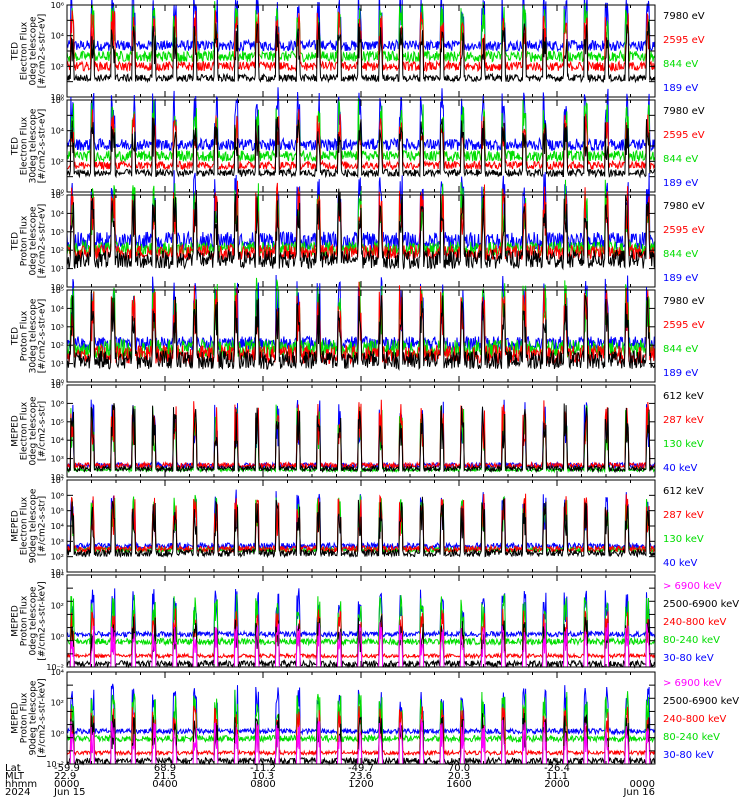 Image resolution: width=750 pixels, height=800 pixels. Describe the element at coordinates (360, 784) in the screenshot. I see `x-axis-value: 1200` at that location.